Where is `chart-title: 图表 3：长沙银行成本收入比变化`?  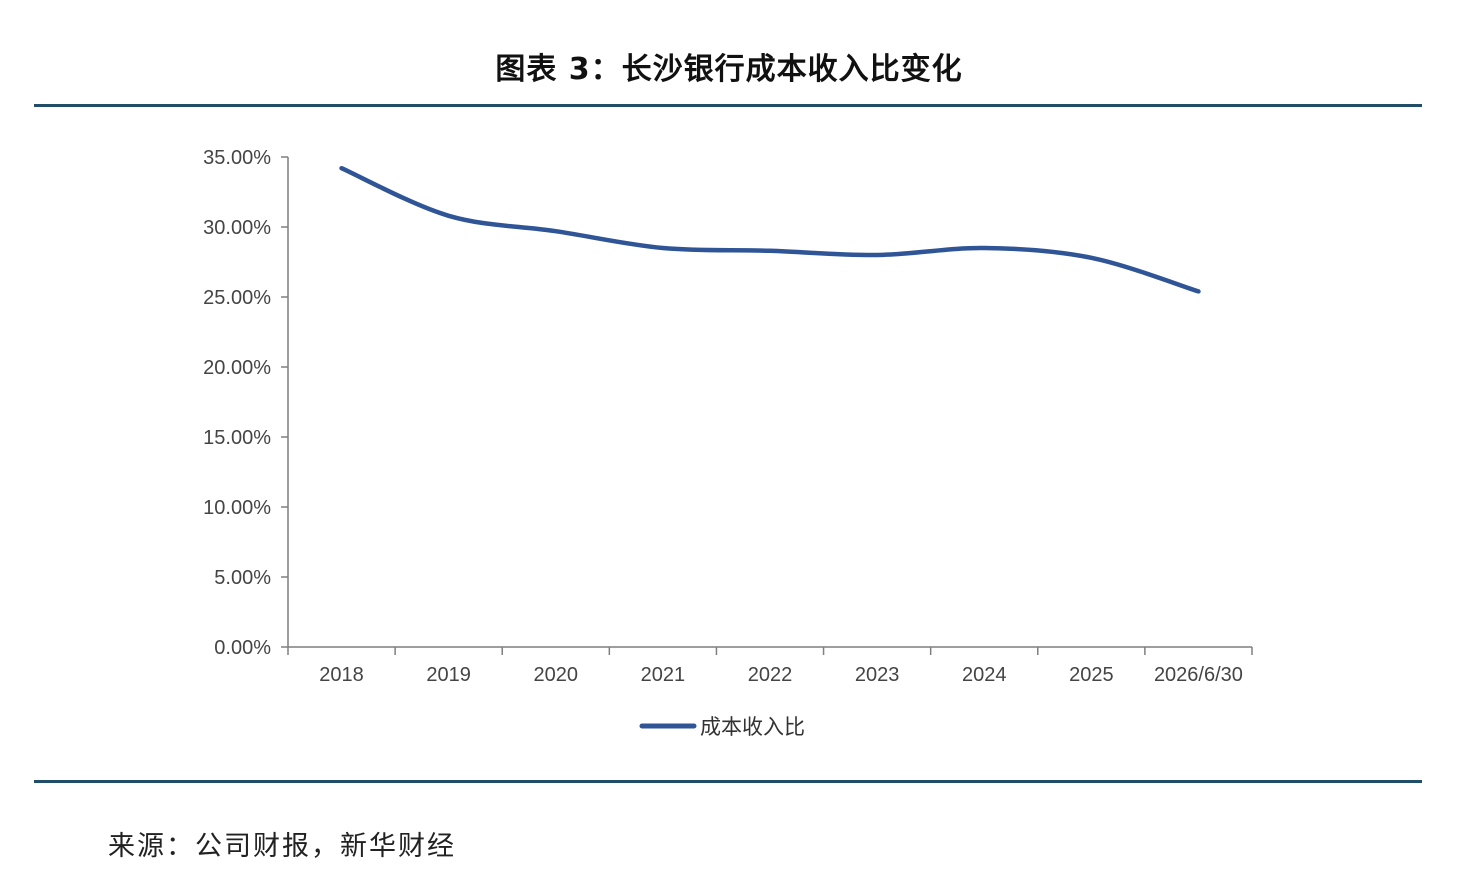 chart-title: 图表 3：长沙银行成本收入比变化 is located at coordinates (729, 69).